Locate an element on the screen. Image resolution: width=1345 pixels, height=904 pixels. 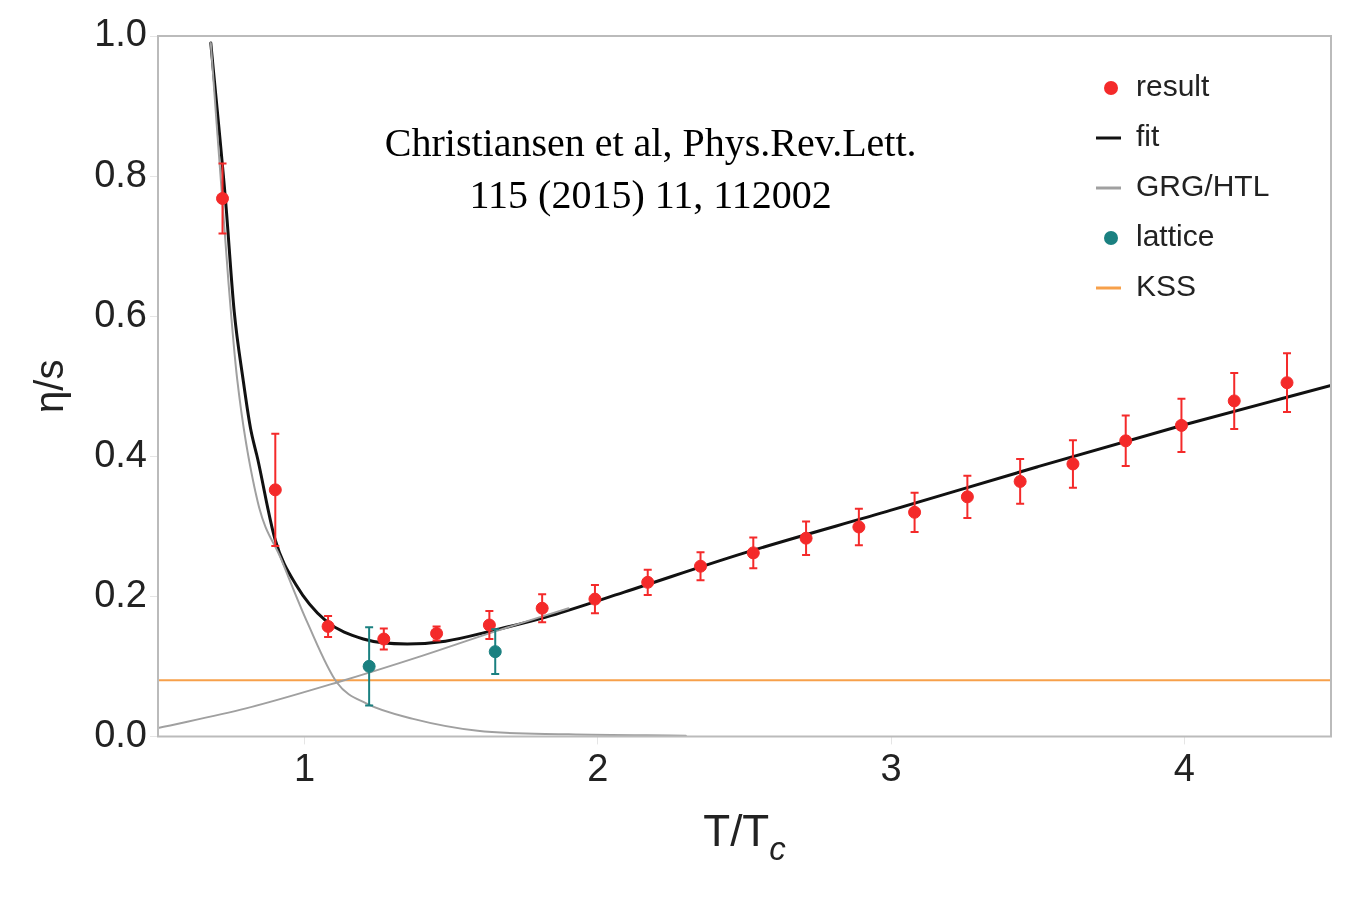
y-tick-label: 0.8 is located at coordinates (120, 173).